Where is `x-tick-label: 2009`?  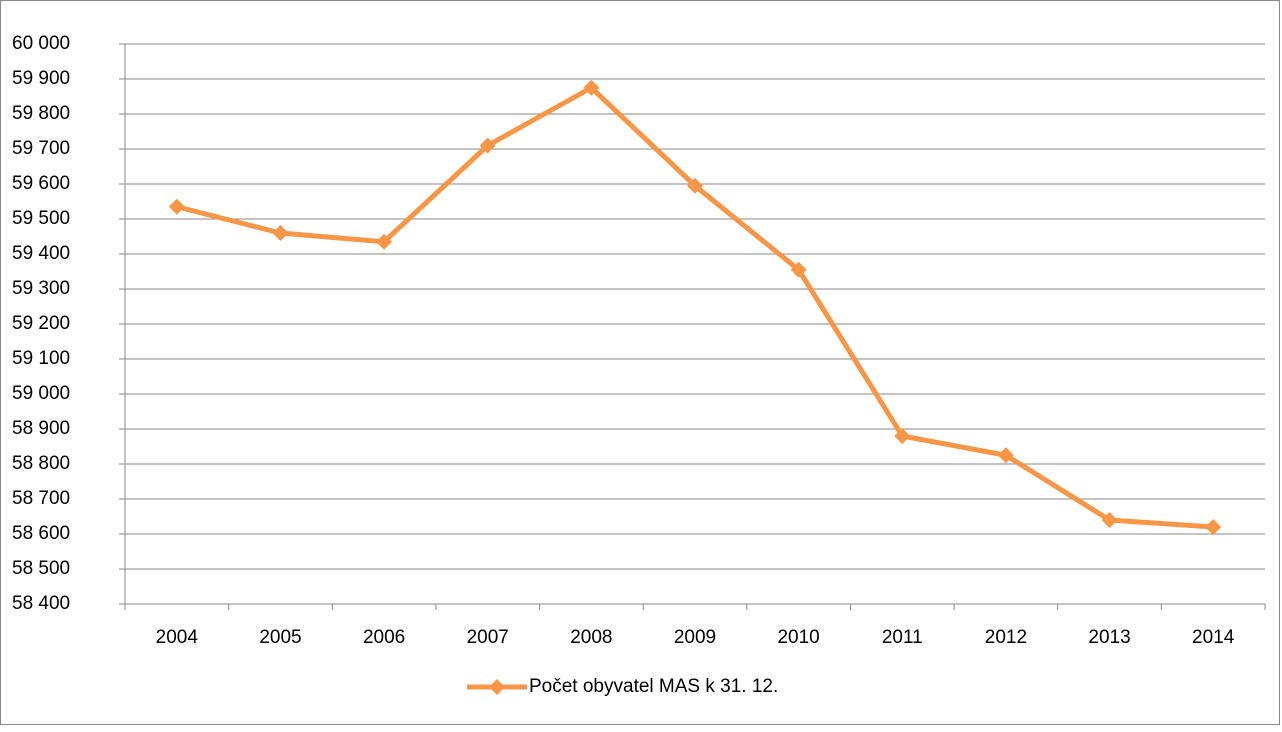
x-tick-label: 2009 is located at coordinates (695, 637).